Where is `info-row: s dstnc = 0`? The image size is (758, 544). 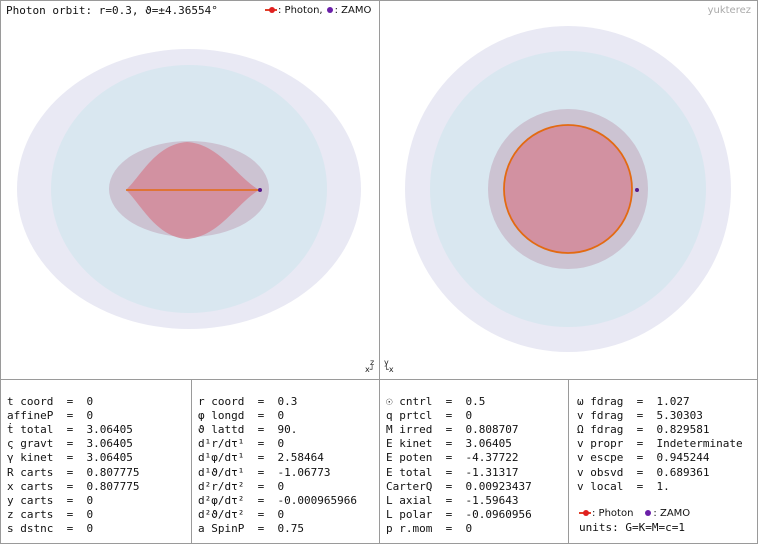 info-row: s dstnc = 0 is located at coordinates (50, 529).